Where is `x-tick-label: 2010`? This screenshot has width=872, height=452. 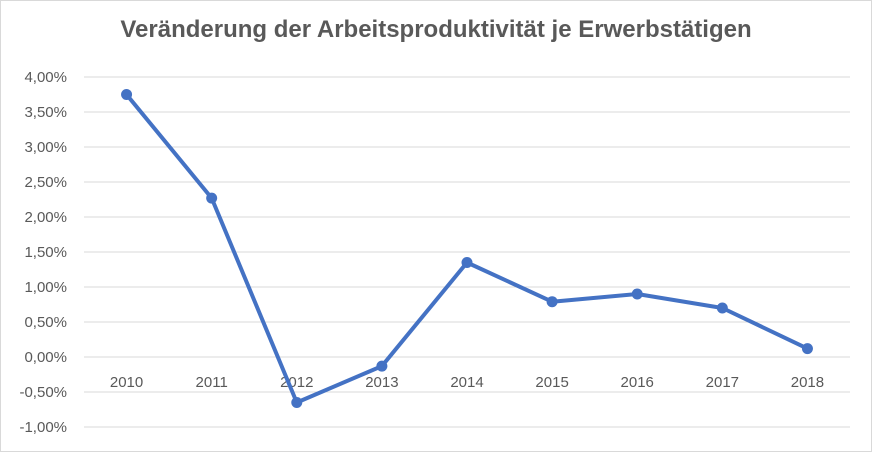
x-tick-label: 2010 is located at coordinates (126, 382).